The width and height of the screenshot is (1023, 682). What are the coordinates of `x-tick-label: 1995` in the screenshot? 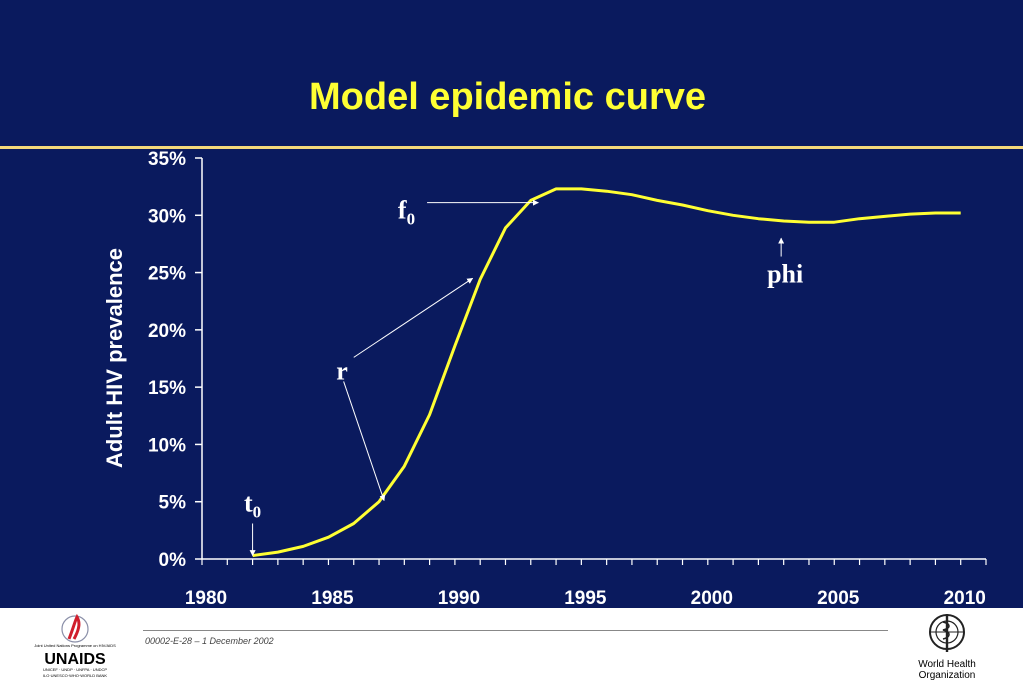 It's located at (585, 598).